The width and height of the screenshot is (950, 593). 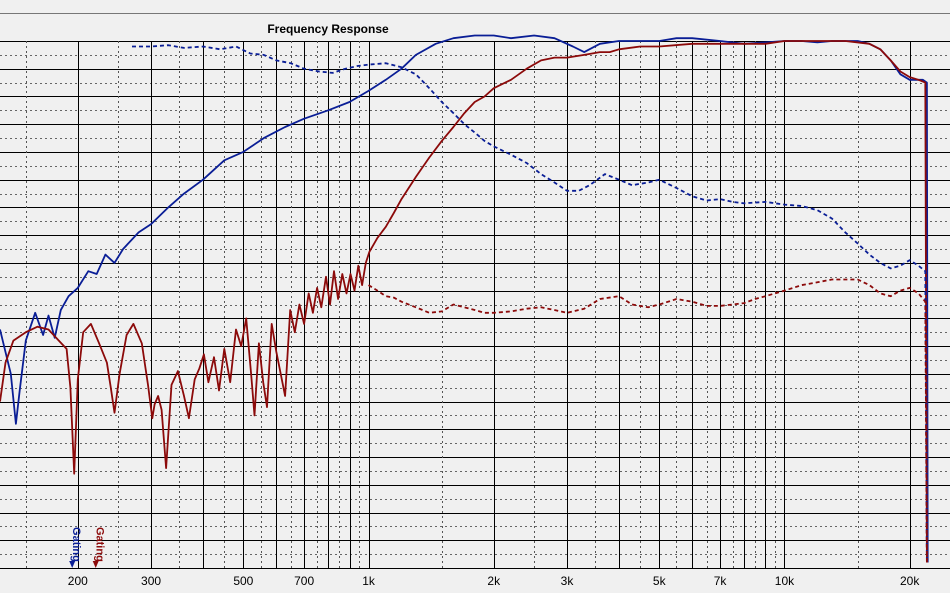 I want to click on x-tick-labels: 200 300 500 700 1k 2k 3k 5k 7k 10k 20k, so click(x=494, y=581).